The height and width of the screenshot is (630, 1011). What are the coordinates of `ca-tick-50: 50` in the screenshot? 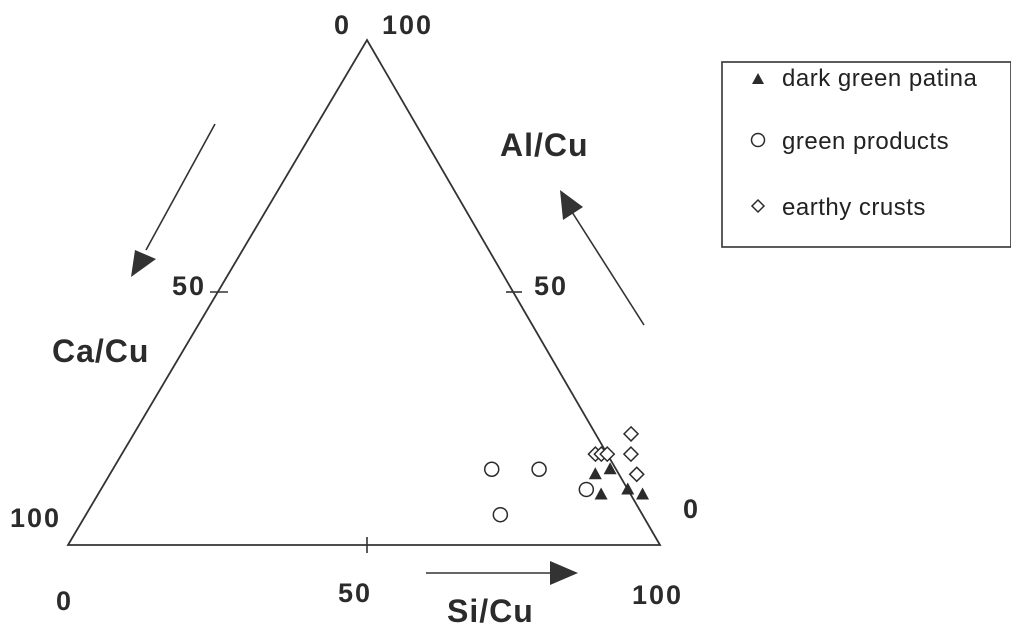 It's located at (189, 286).